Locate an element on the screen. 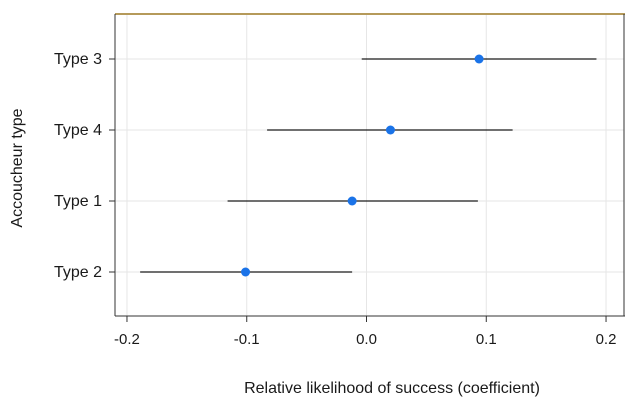  x-tick-label: -0.1 is located at coordinates (247, 339).